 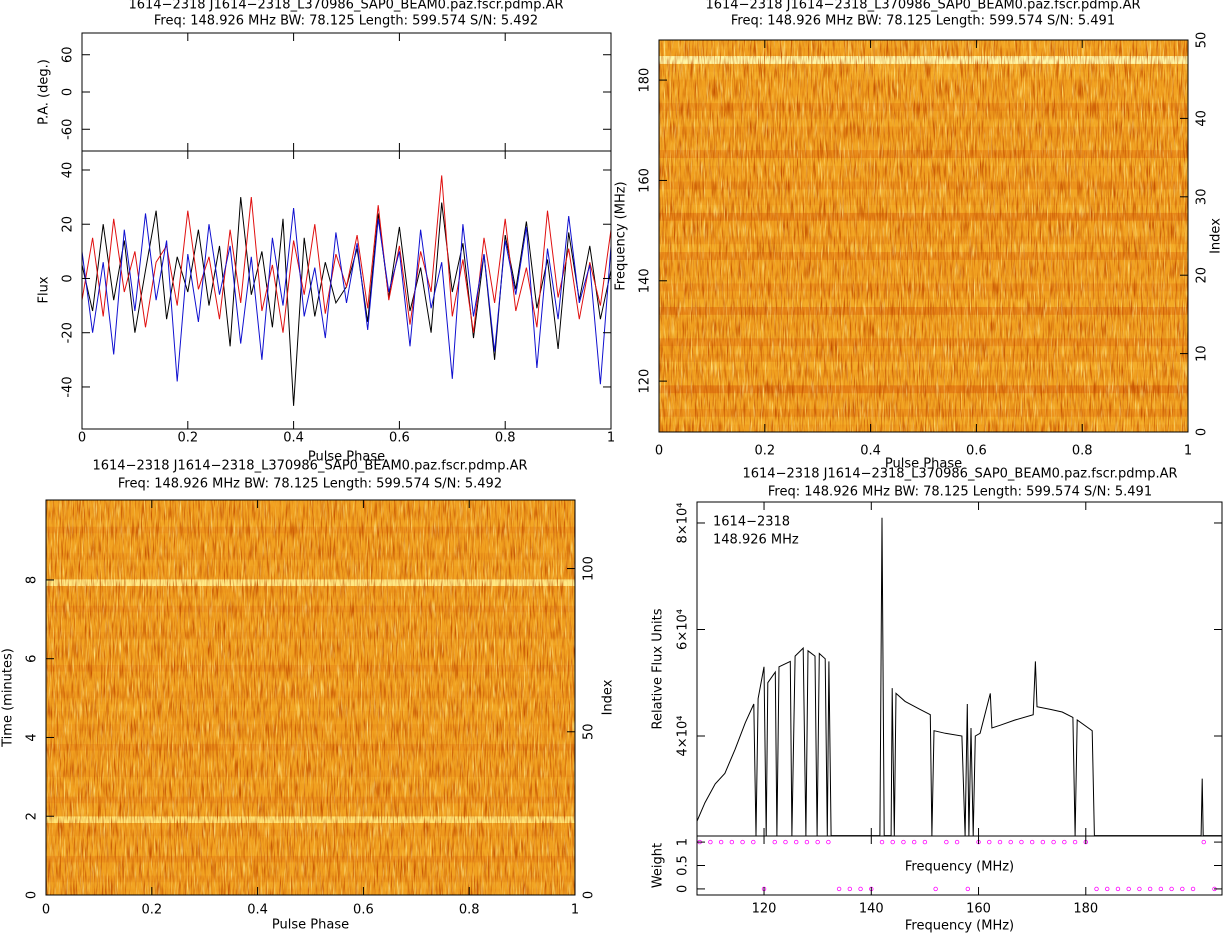 What do you see at coordinates (978, 909) in the screenshot?
I see `x-tick-label: 160` at bounding box center [978, 909].